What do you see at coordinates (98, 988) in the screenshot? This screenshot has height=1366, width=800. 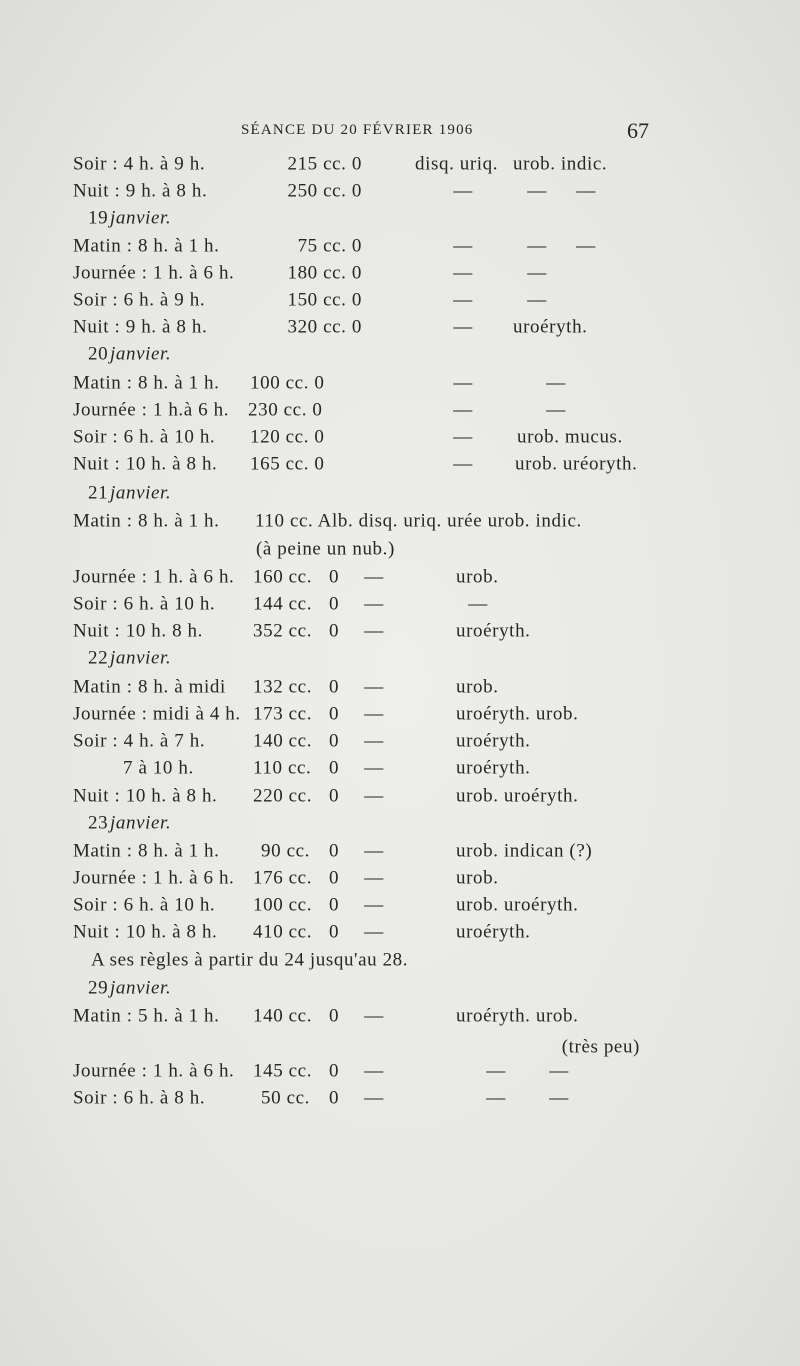 I see `date-day: 29` at bounding box center [98, 988].